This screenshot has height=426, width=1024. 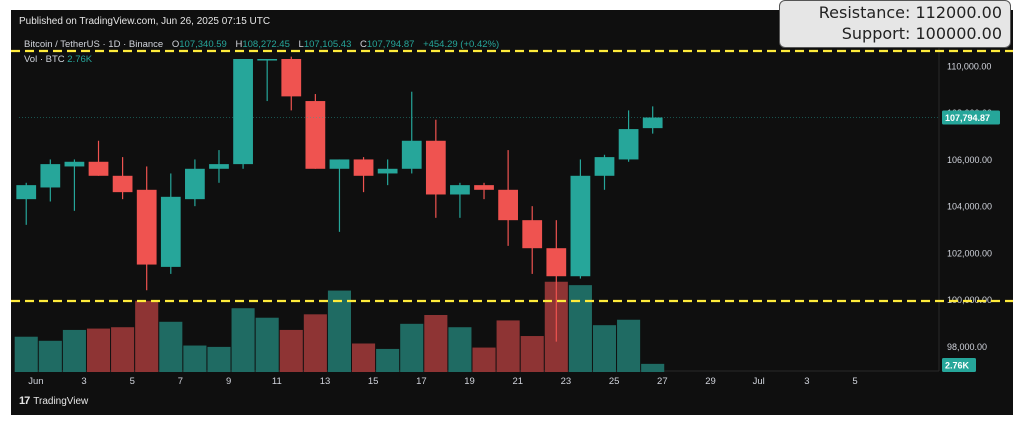 What do you see at coordinates (363, 44) in the screenshot?
I see `close-label: C` at bounding box center [363, 44].